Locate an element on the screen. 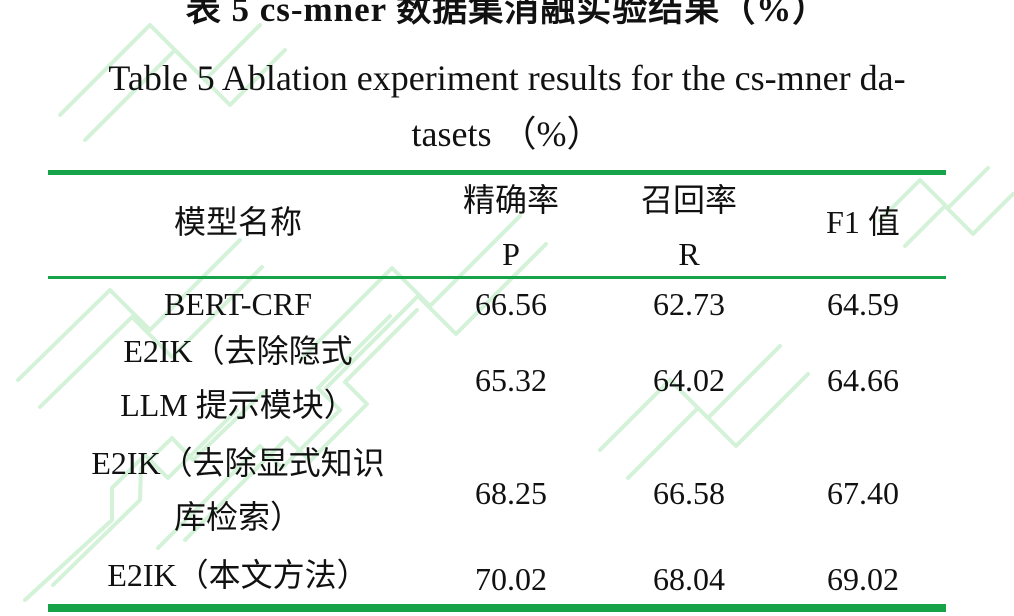 Image resolution: width=1014 pixels, height=616 pixels. row-2-precision: 65.32 is located at coordinates (511, 380).